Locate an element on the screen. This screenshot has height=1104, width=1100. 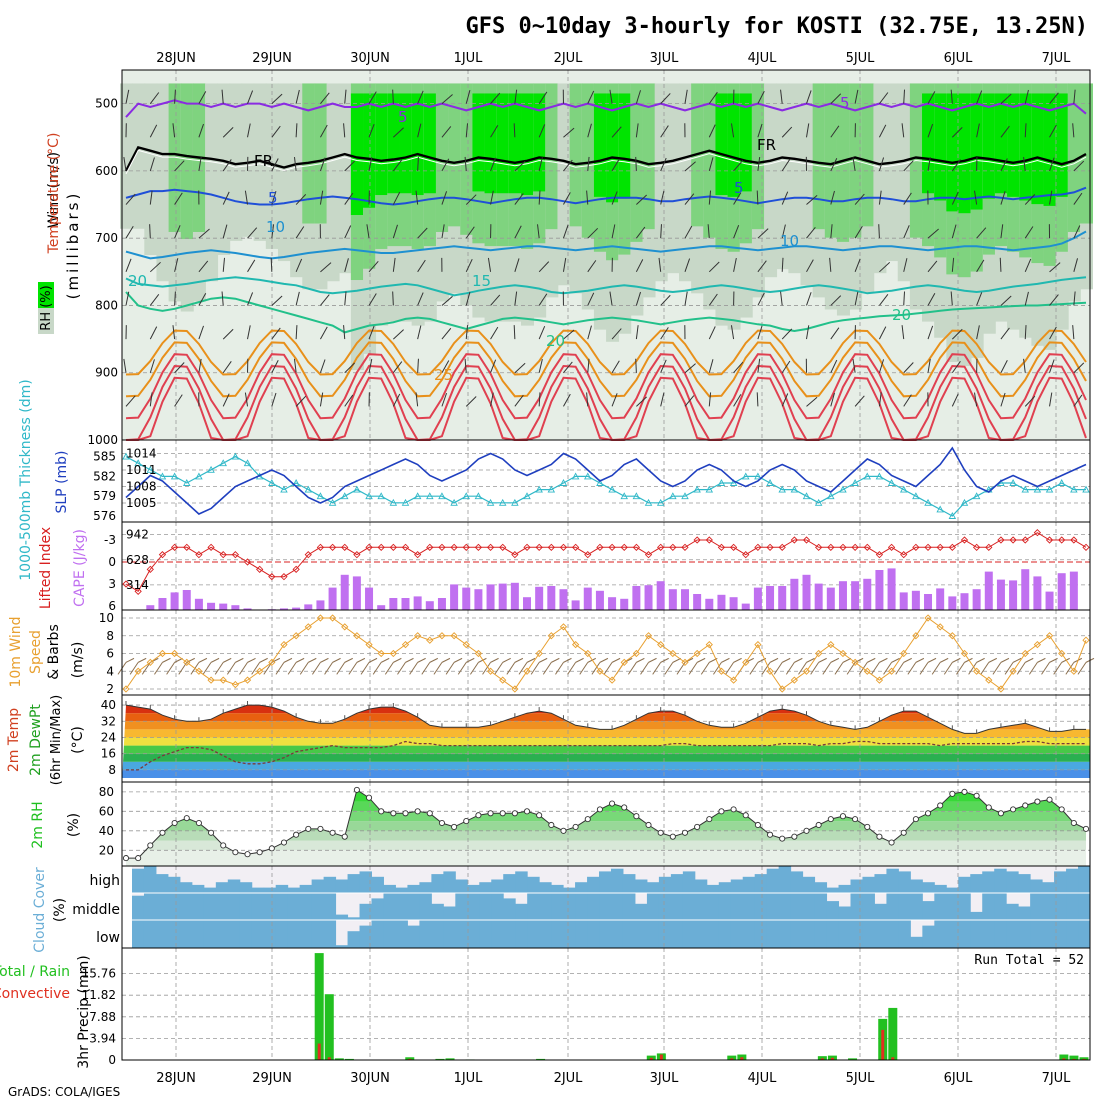
rh-band is located at coordinates (606, 846).